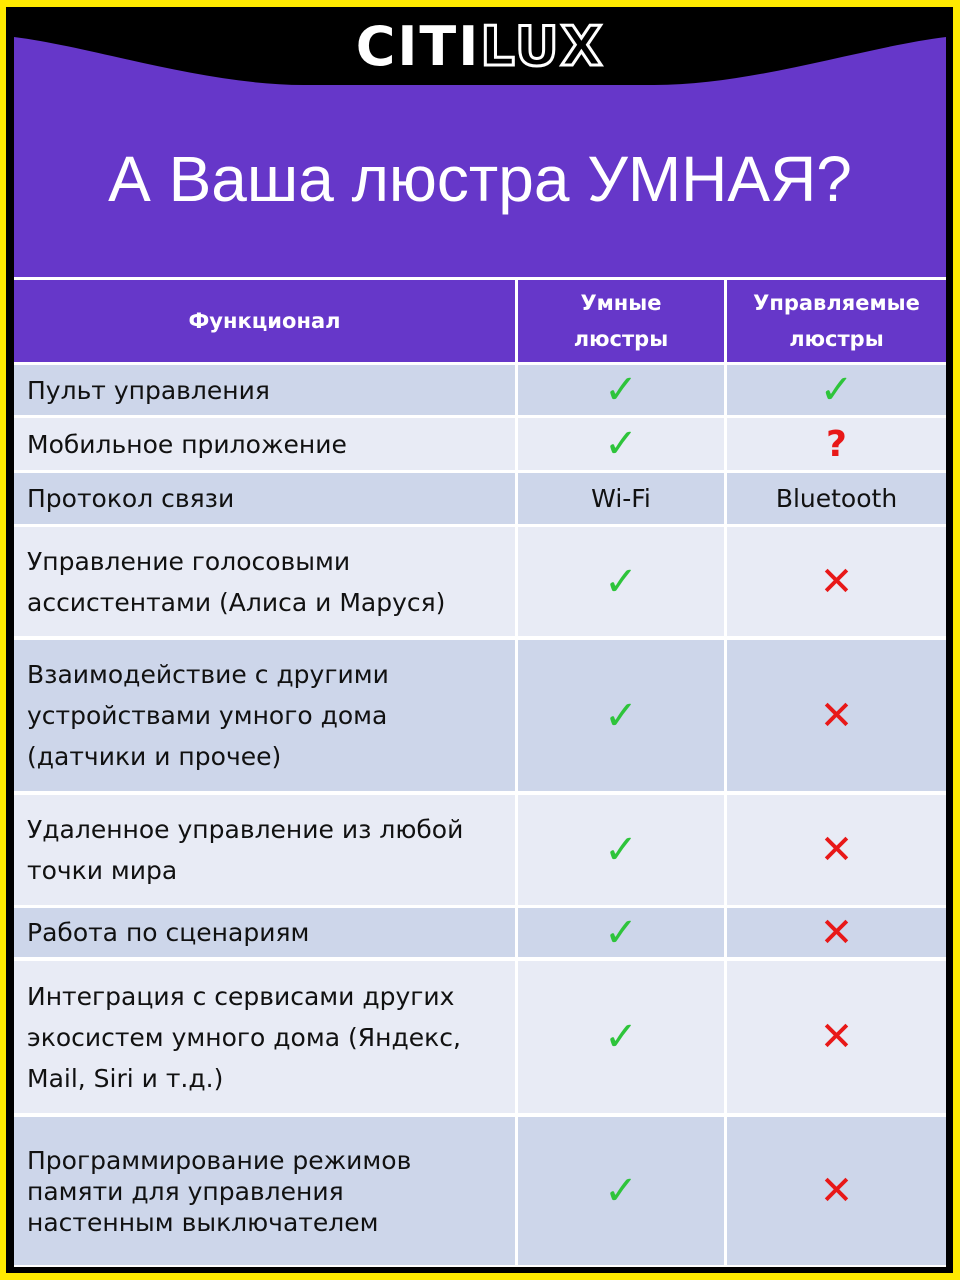 This screenshot has width=960, height=1280. I want to click on feature-cell: Работа по сценариям, so click(264, 932).